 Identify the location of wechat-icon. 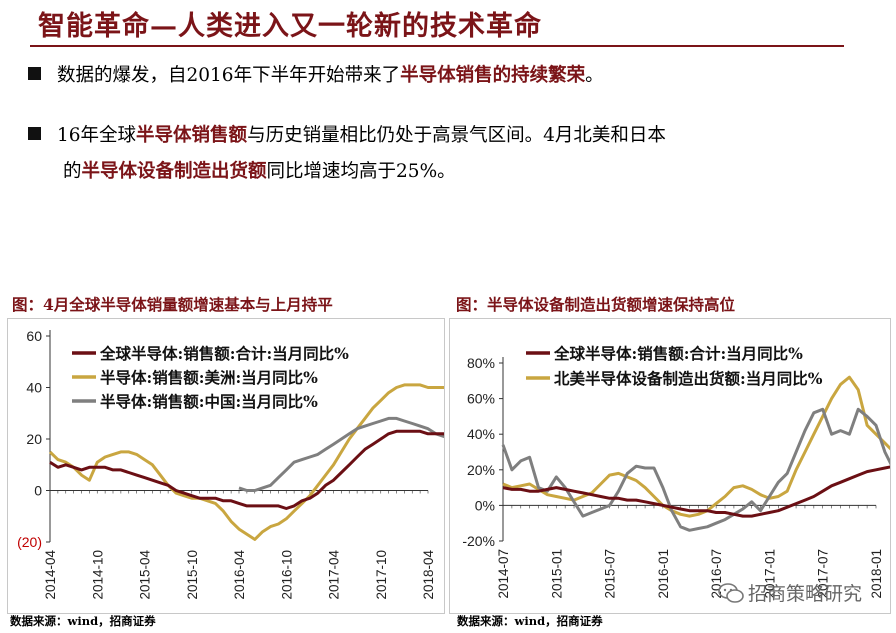
(731, 593).